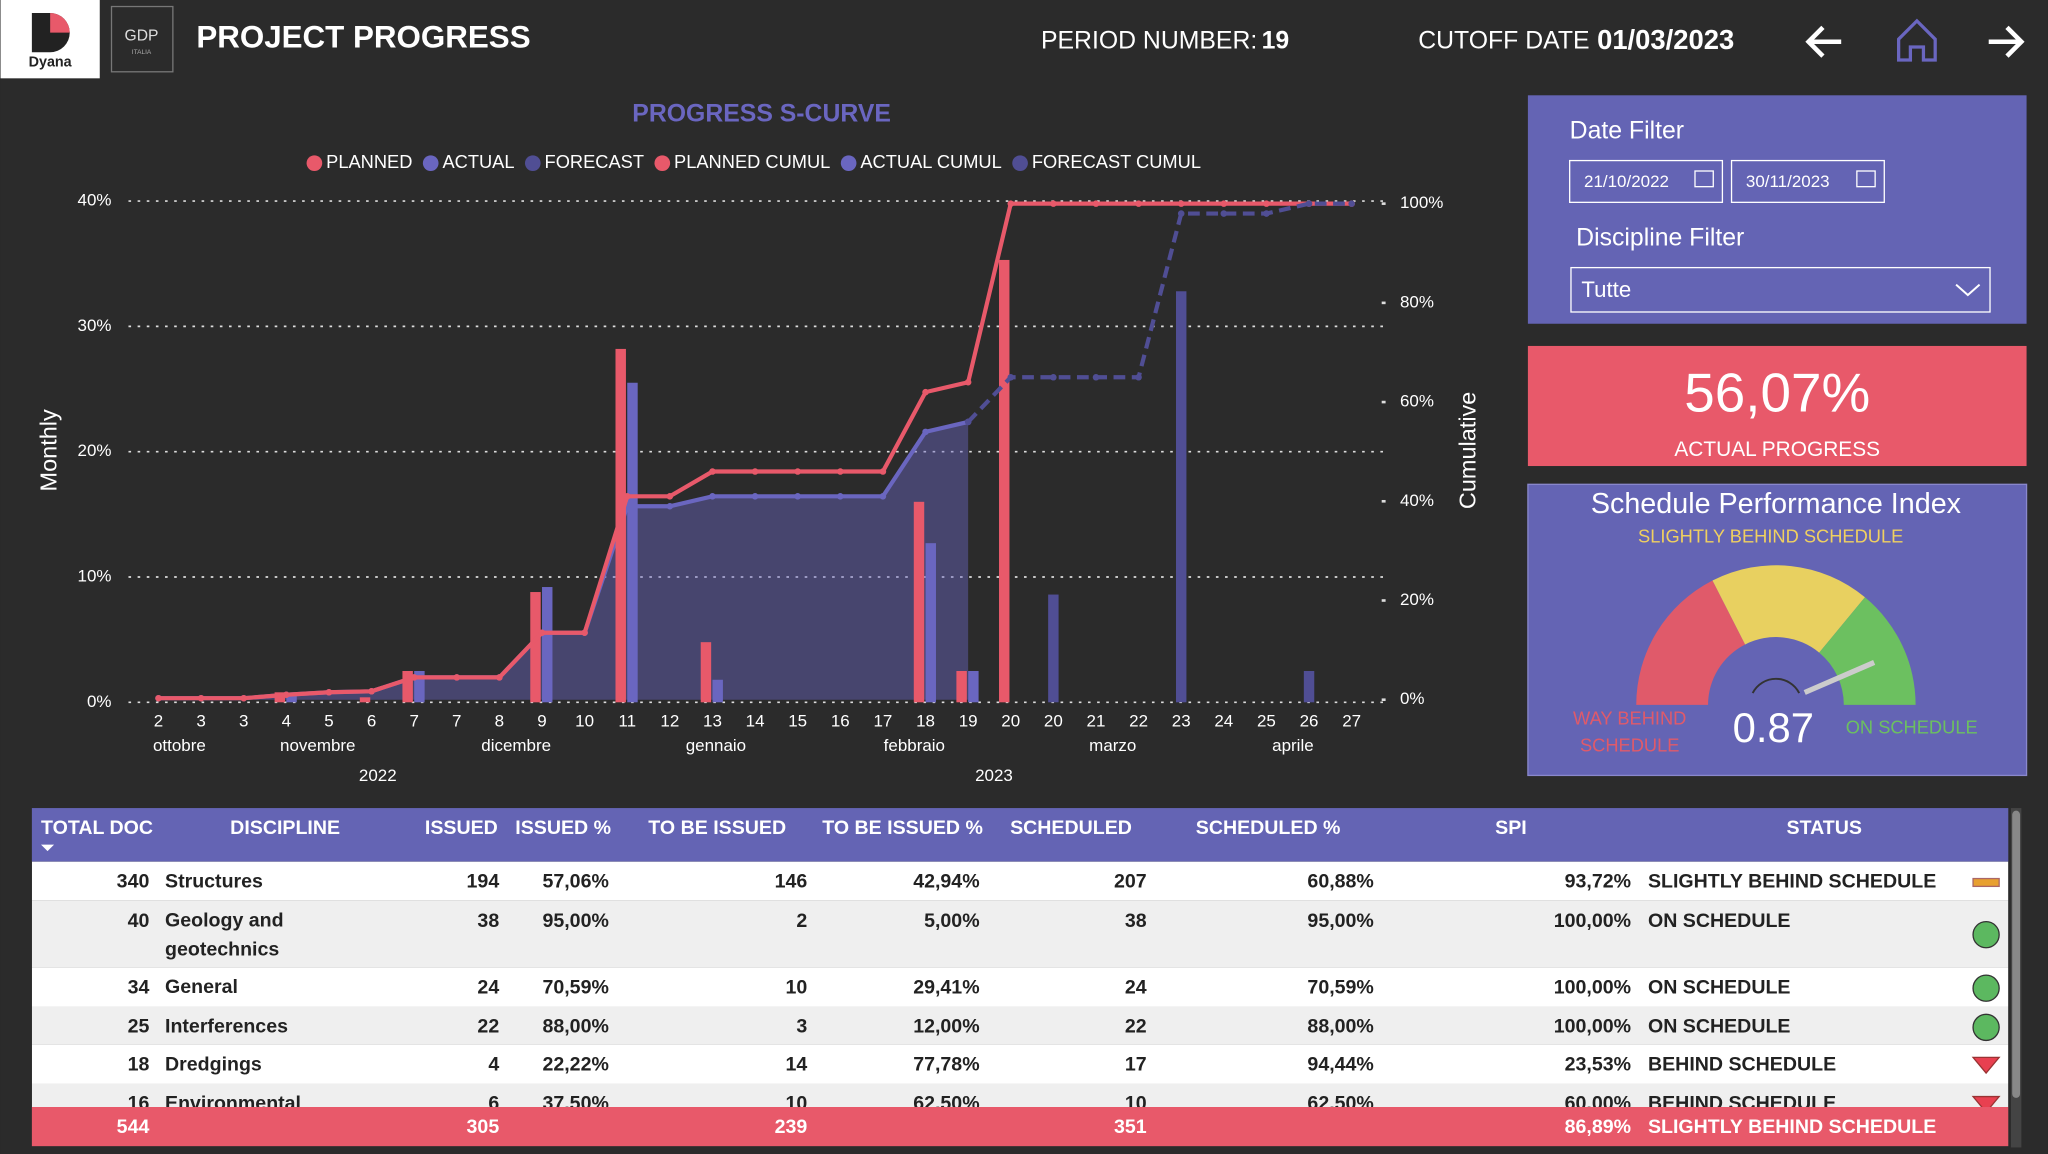 The height and width of the screenshot is (1154, 2048). I want to click on x-tick-label: 14, so click(755, 720).